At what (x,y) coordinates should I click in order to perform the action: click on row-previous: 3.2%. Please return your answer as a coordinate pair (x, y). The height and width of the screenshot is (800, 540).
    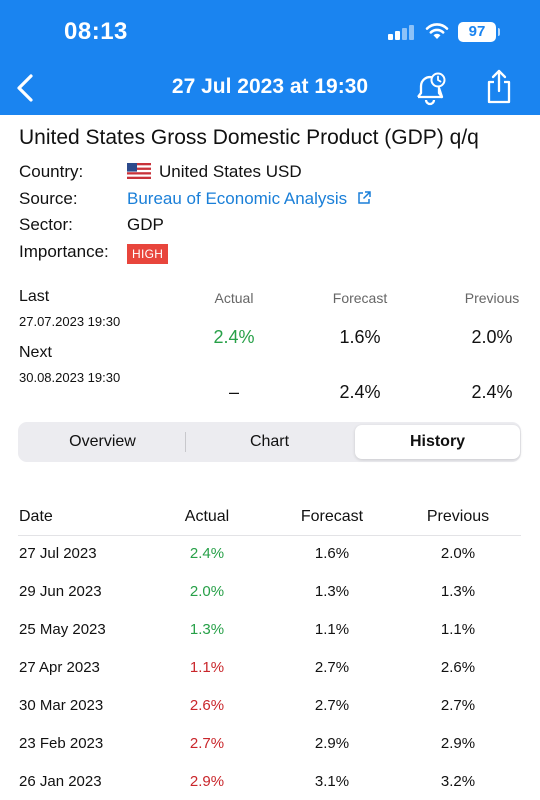
    Looking at the image, I should click on (458, 781).